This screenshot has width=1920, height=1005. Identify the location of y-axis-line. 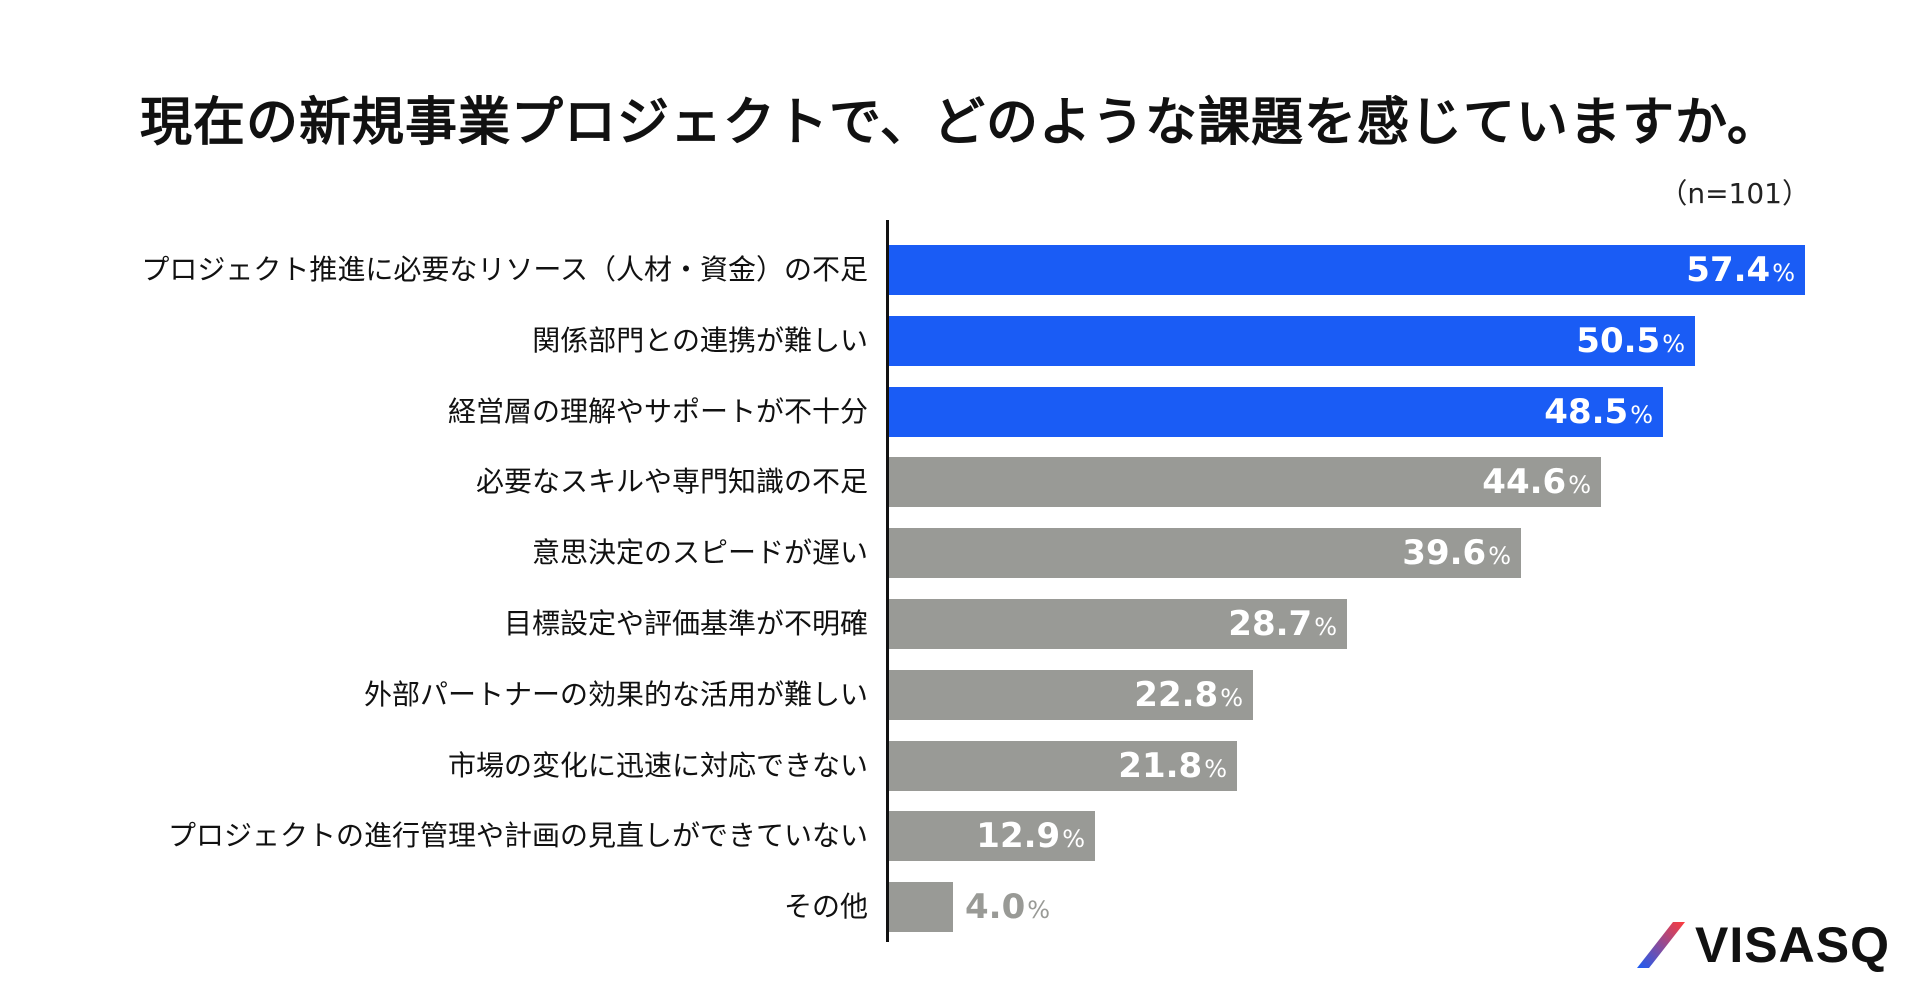
(887, 581).